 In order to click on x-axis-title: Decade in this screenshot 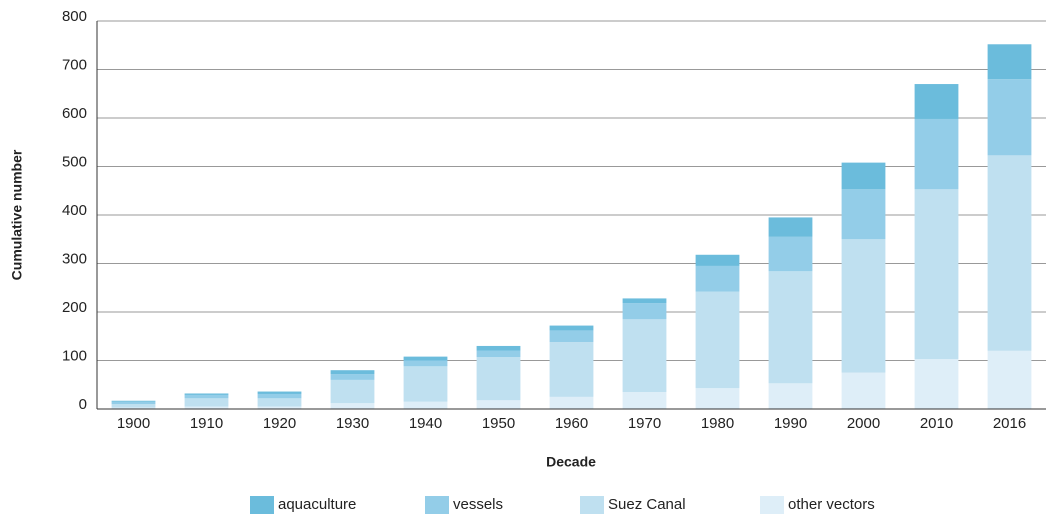, I will do `click(571, 462)`.